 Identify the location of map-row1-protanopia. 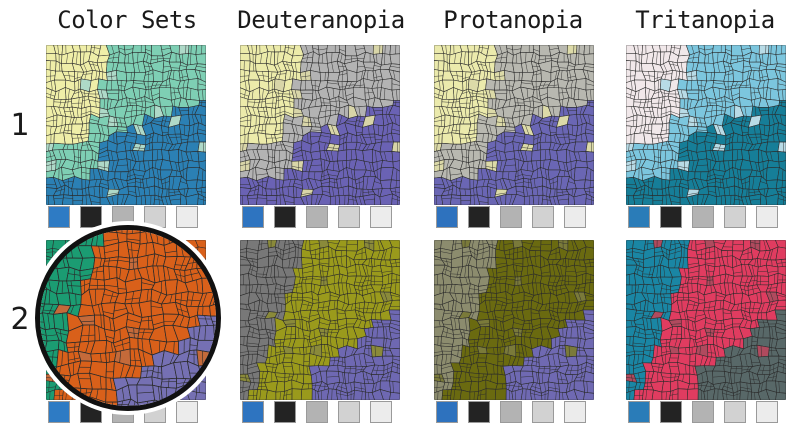
(514, 125).